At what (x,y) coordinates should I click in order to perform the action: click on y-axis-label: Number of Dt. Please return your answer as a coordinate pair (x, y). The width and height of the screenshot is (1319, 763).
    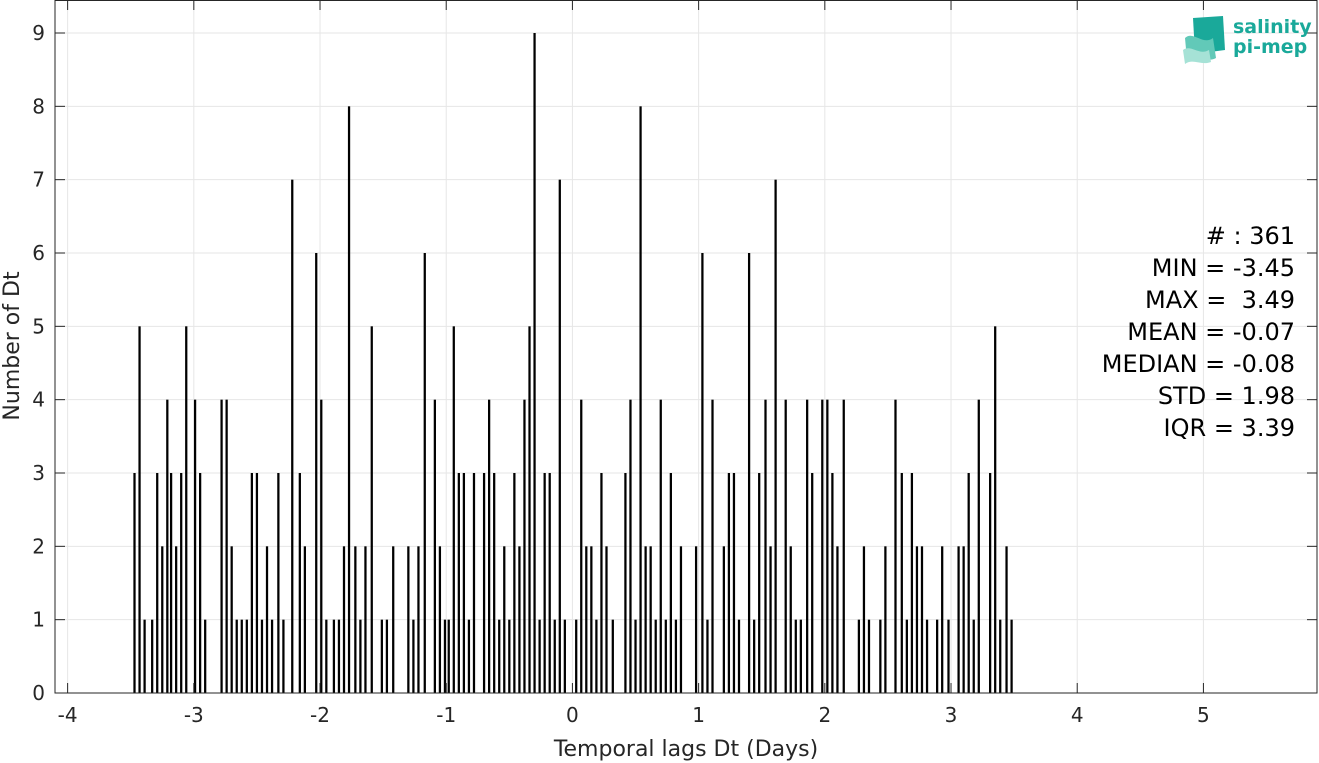
    Looking at the image, I should click on (12, 346).